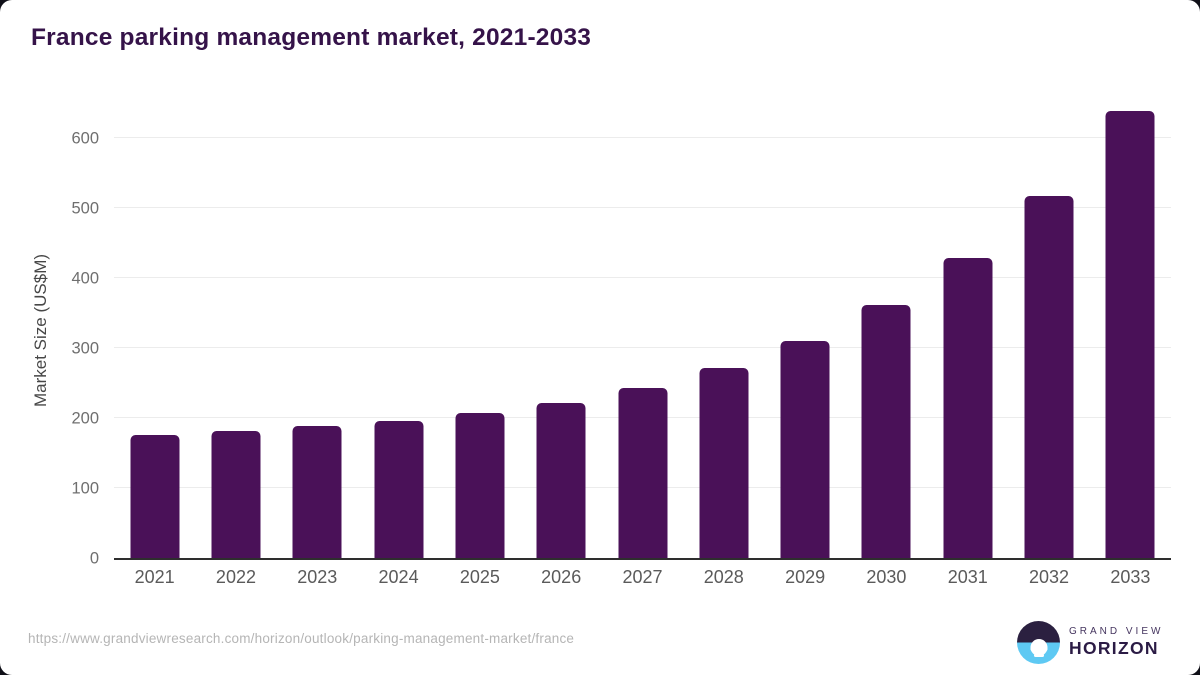 The image size is (1200, 675). Describe the element at coordinates (805, 449) in the screenshot. I see `bar-2029` at that location.